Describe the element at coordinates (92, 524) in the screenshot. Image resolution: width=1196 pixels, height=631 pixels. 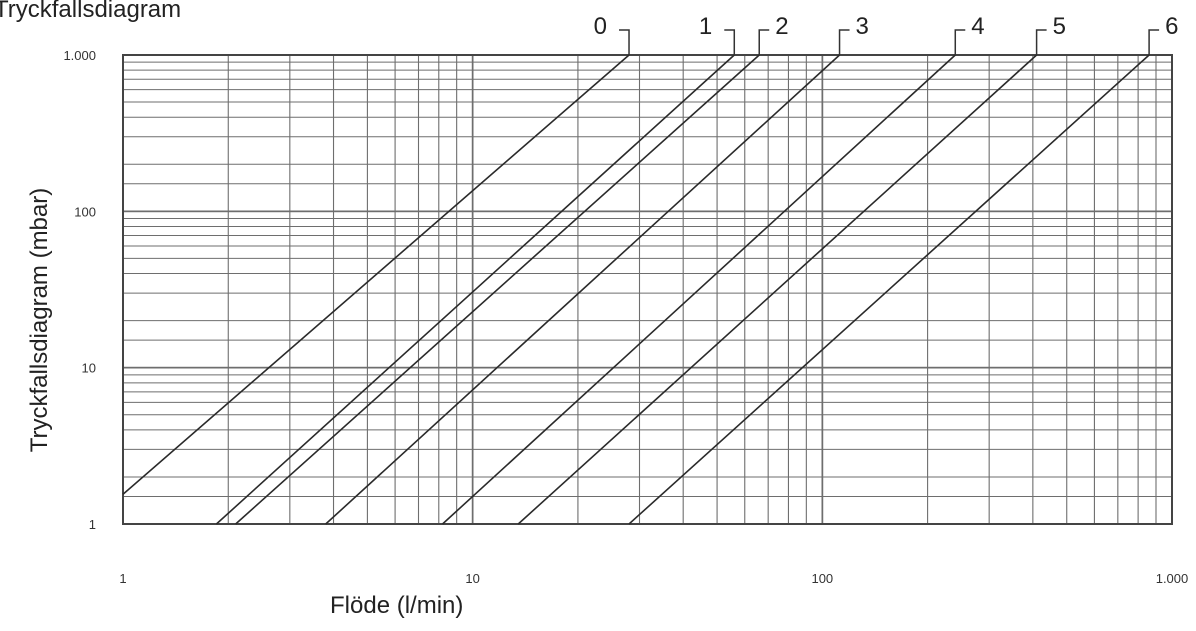
I see `y-tick-label: 1` at that location.